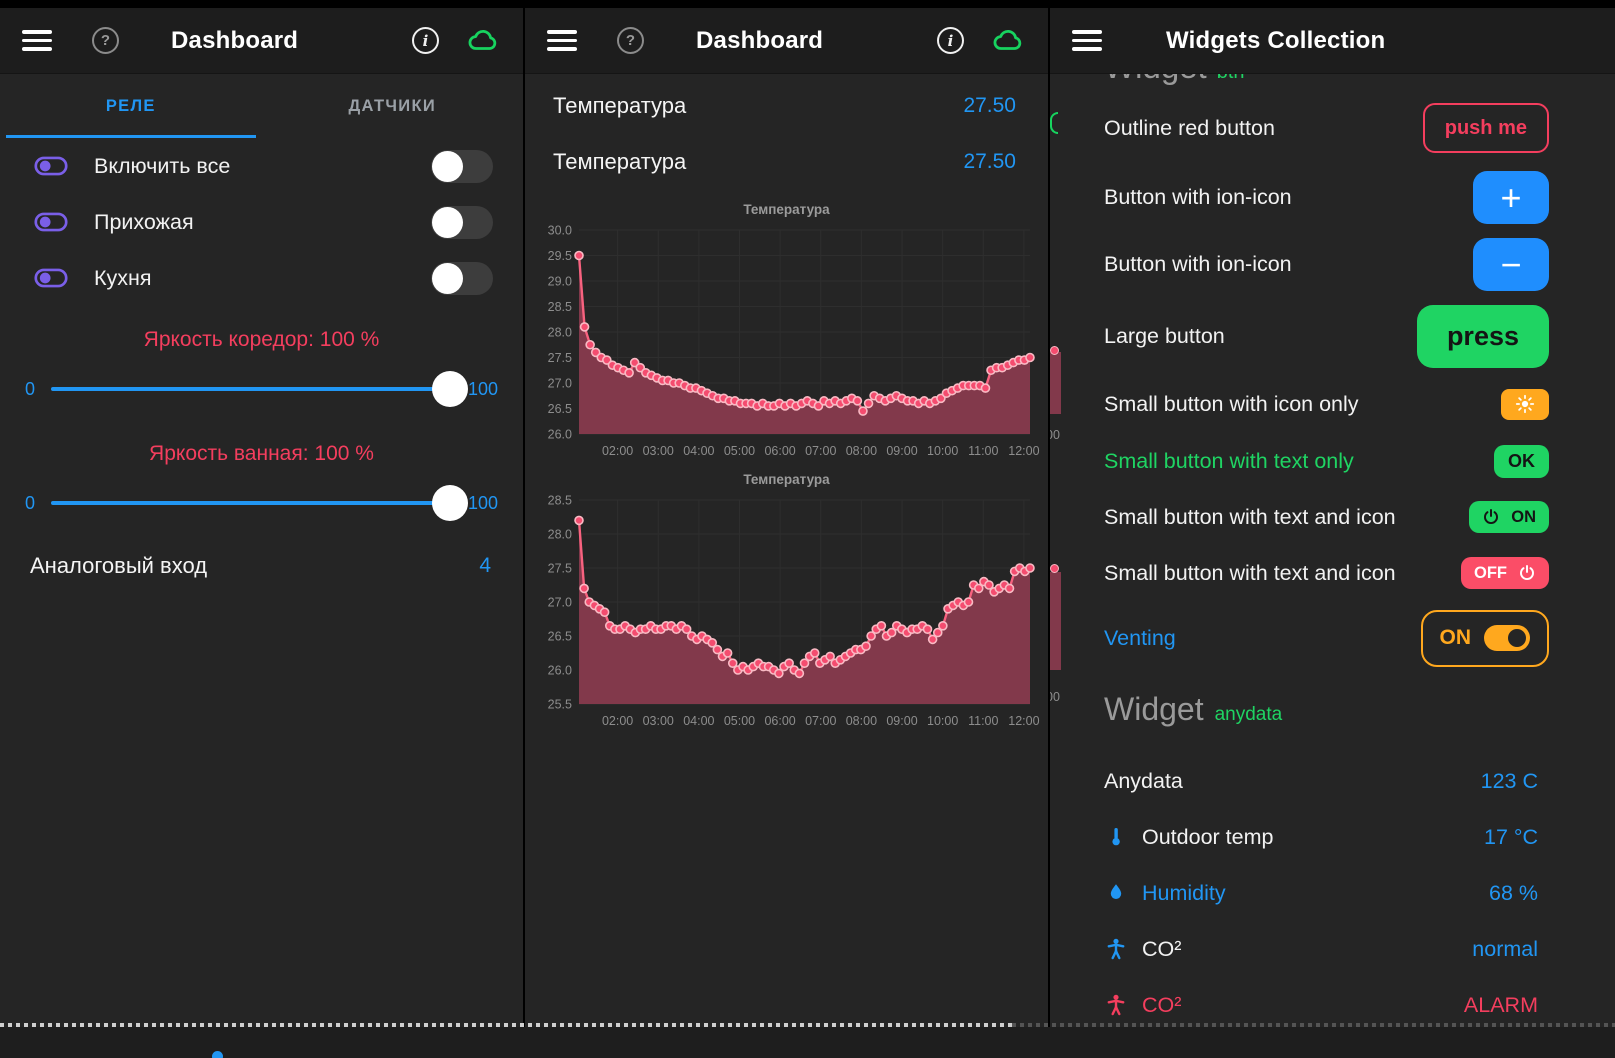  Describe the element at coordinates (1332, 722) in the screenshot. I see `anydata-section-heading: Widget anydata` at that location.